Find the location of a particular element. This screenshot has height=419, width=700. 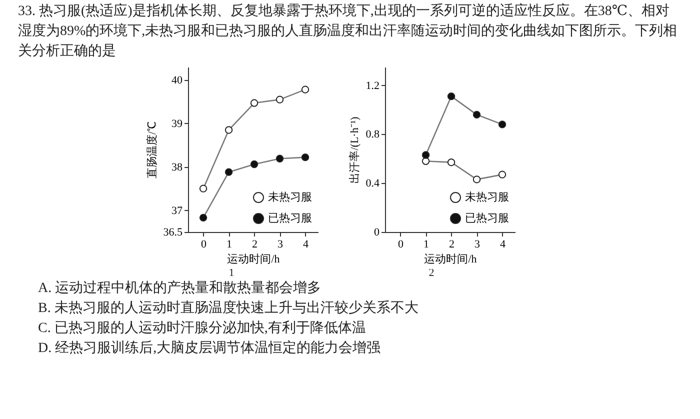

y-tick-label: 36.5 is located at coordinates (173, 232).